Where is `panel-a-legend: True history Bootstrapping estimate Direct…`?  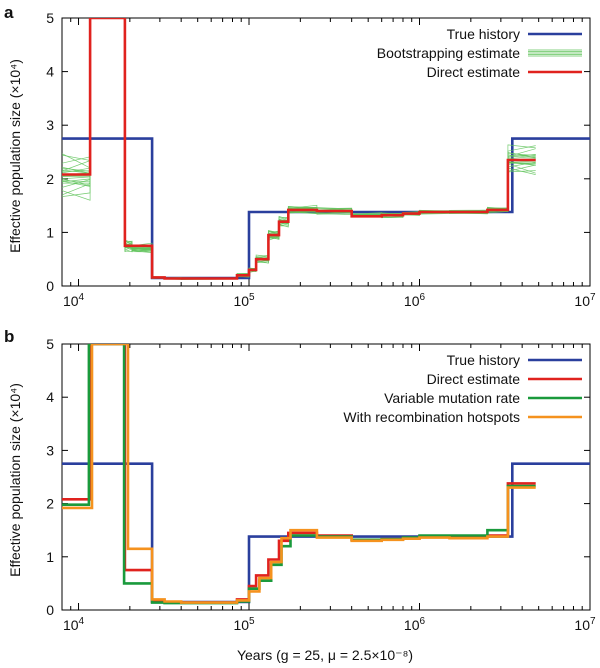 panel-a-legend: True history Bootstrapping estimate Direct… is located at coordinates (479, 53).